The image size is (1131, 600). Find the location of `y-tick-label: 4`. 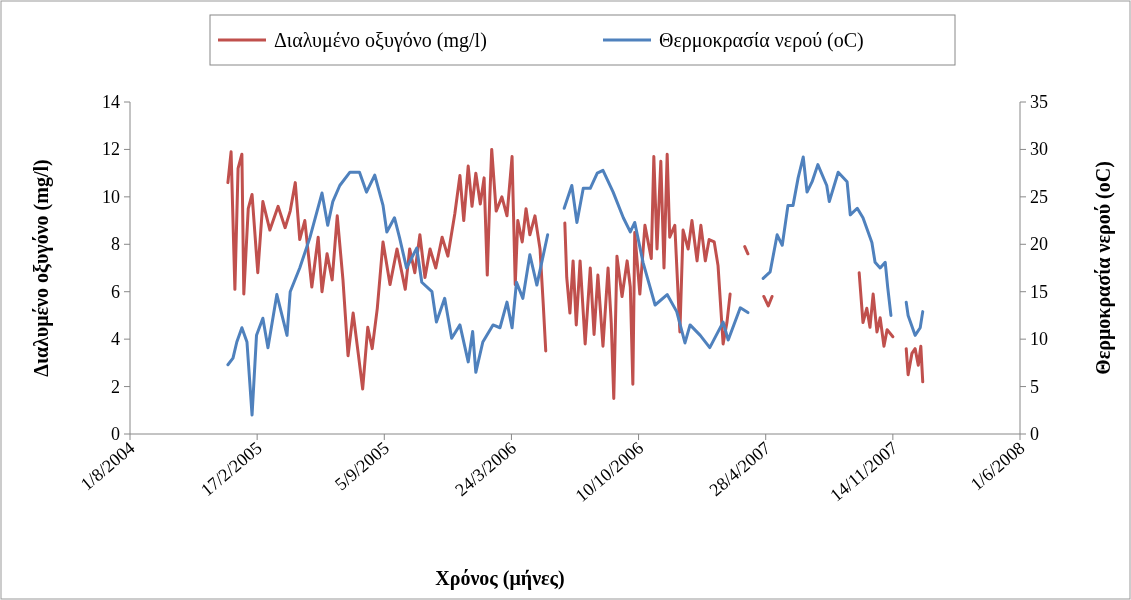

y-tick-label: 4 is located at coordinates (115, 339).